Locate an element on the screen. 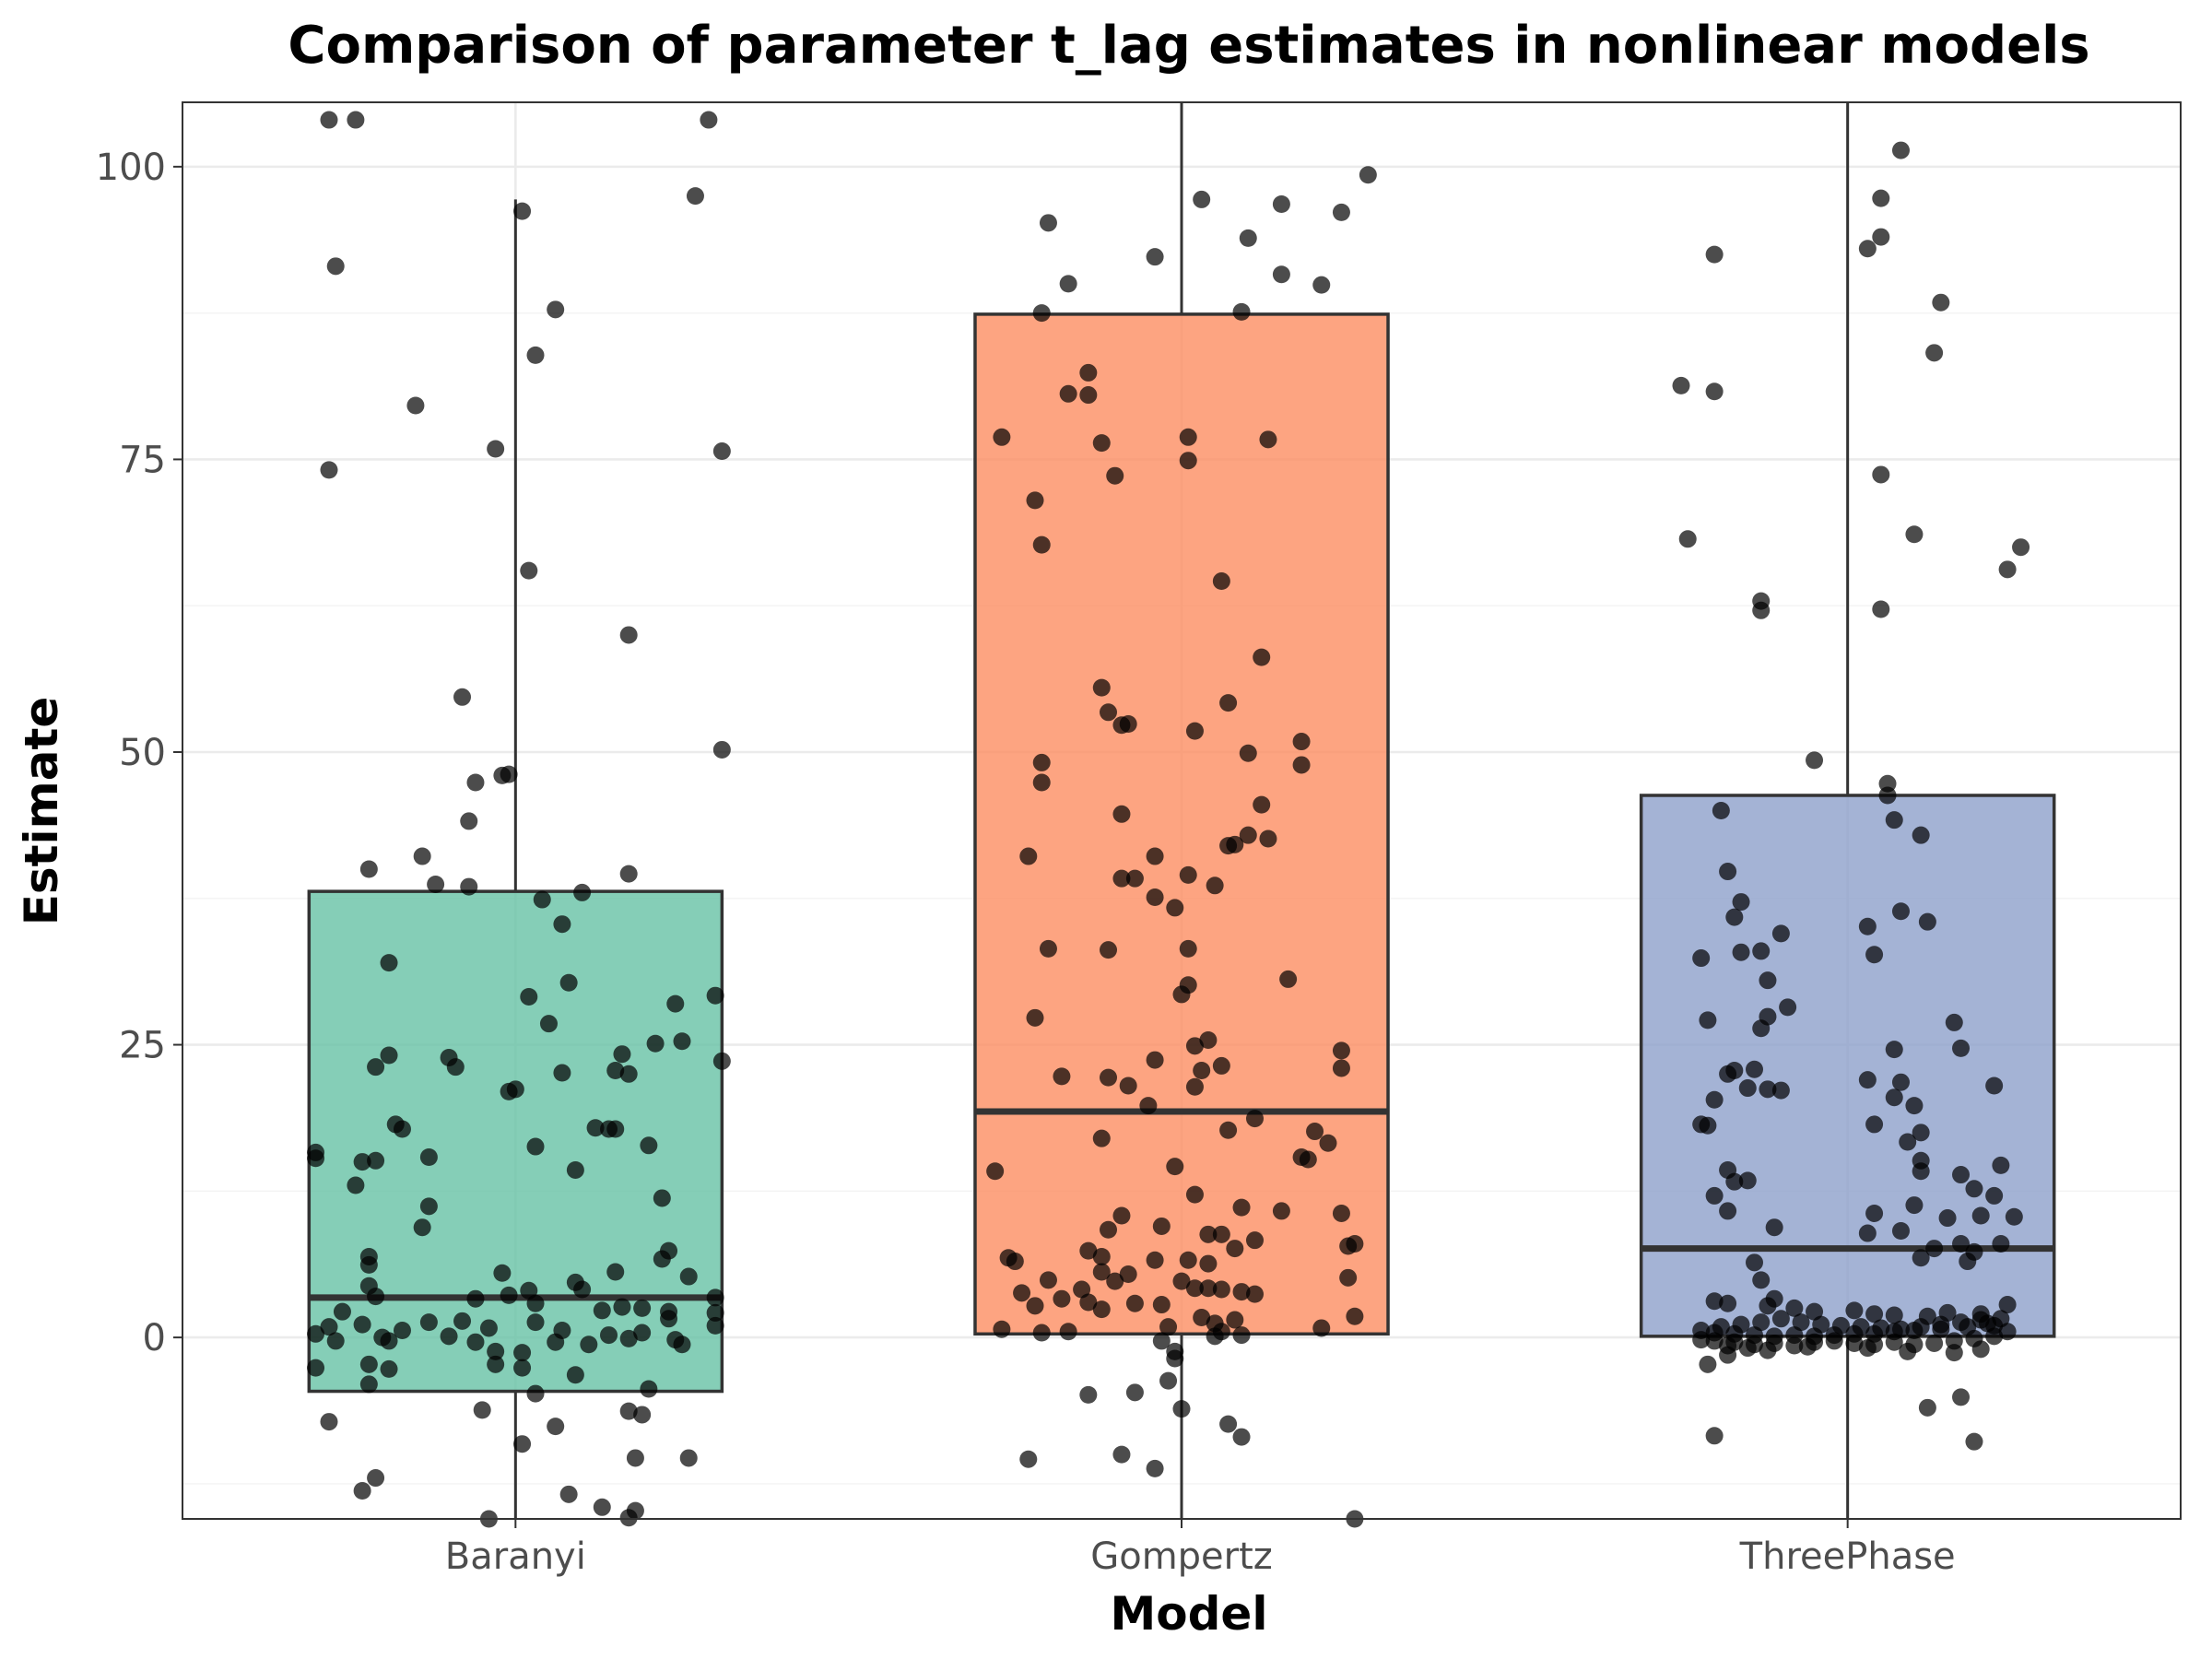 This screenshot has height=1659, width=2212. box-iqr is located at coordinates (515, 1141).